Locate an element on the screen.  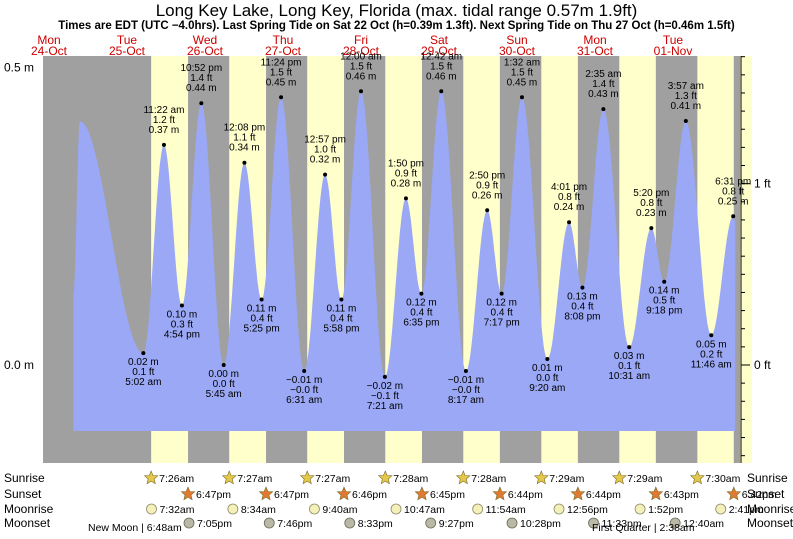
low-tide-height-ft: 0.0 ft is located at coordinates (224, 384).